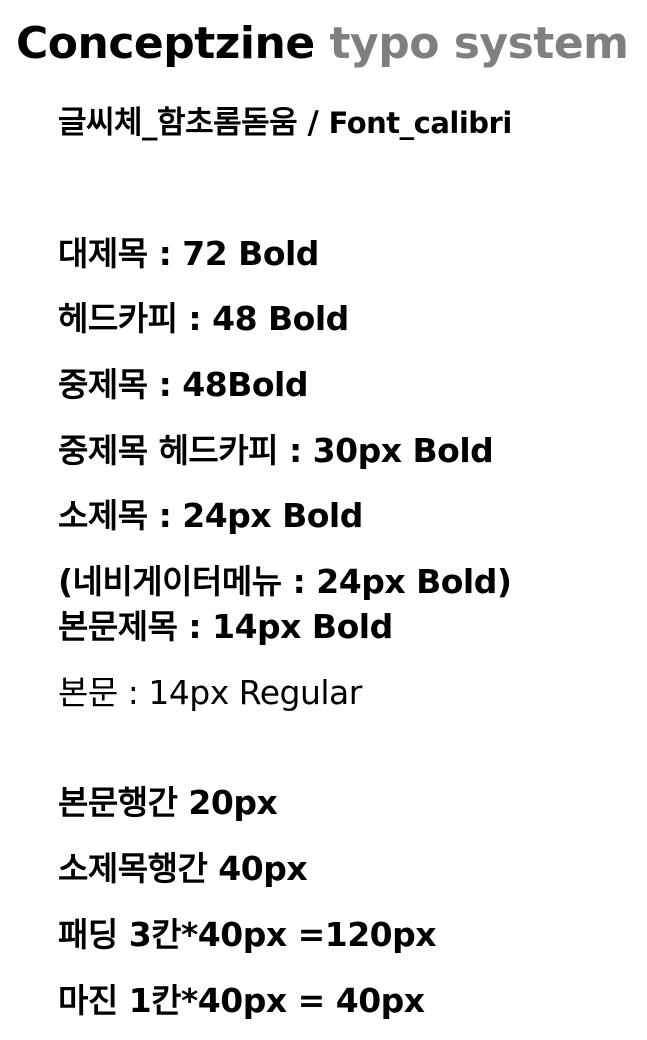 This screenshot has height=1040, width=647. Describe the element at coordinates (193, 123) in the screenshot. I see `font-korean: 글씨체_함초롬돋움 /` at that location.